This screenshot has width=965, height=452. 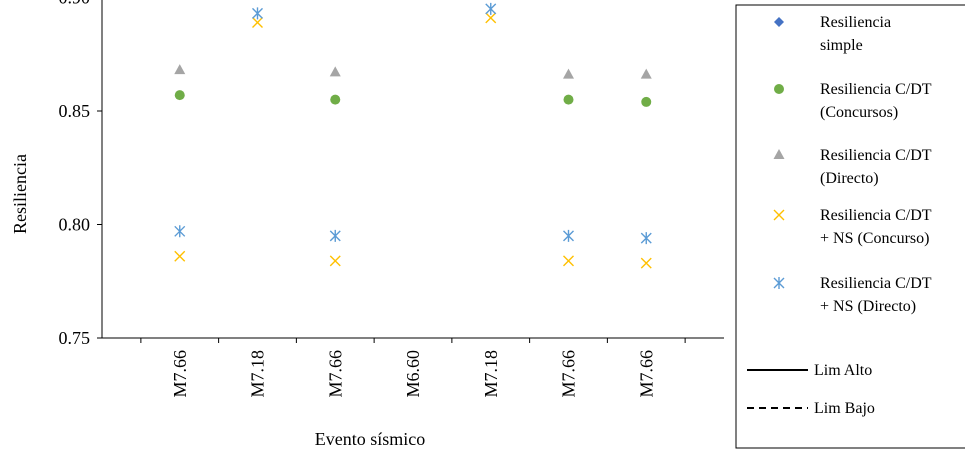 What do you see at coordinates (75, 4) in the screenshot?
I see `y-tick-label: 0.90` at bounding box center [75, 4].